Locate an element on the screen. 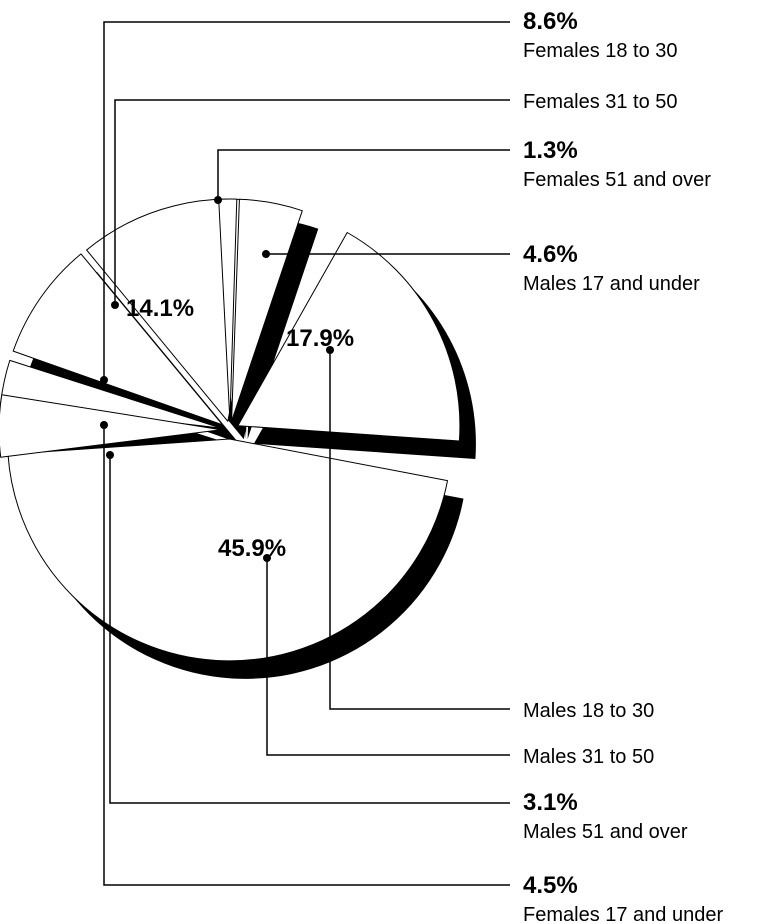 The height and width of the screenshot is (923, 770). legend-label-females-17-under: Females 17 and under is located at coordinates (623, 913).